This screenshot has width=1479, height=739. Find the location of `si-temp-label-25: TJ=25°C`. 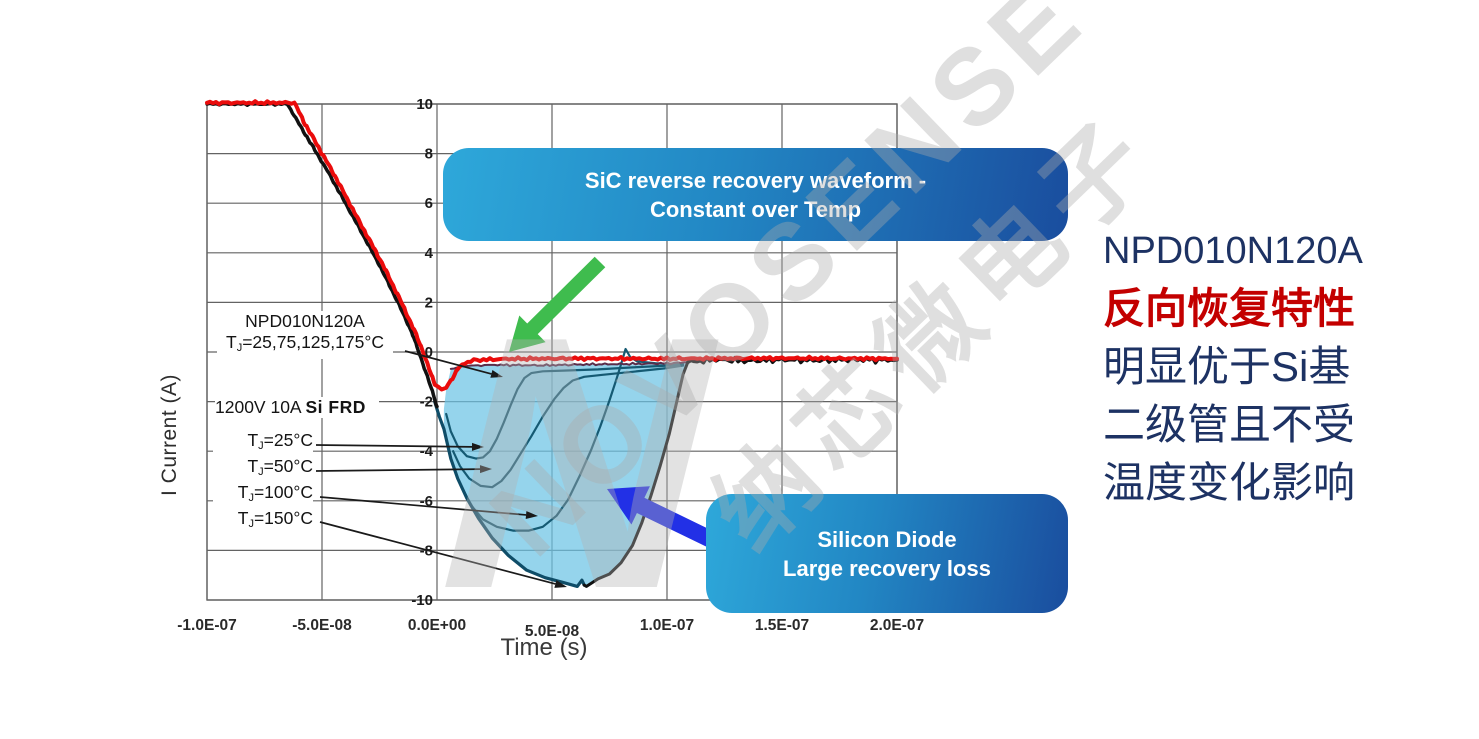

si-temp-label-25: TJ=25°C is located at coordinates (280, 441).